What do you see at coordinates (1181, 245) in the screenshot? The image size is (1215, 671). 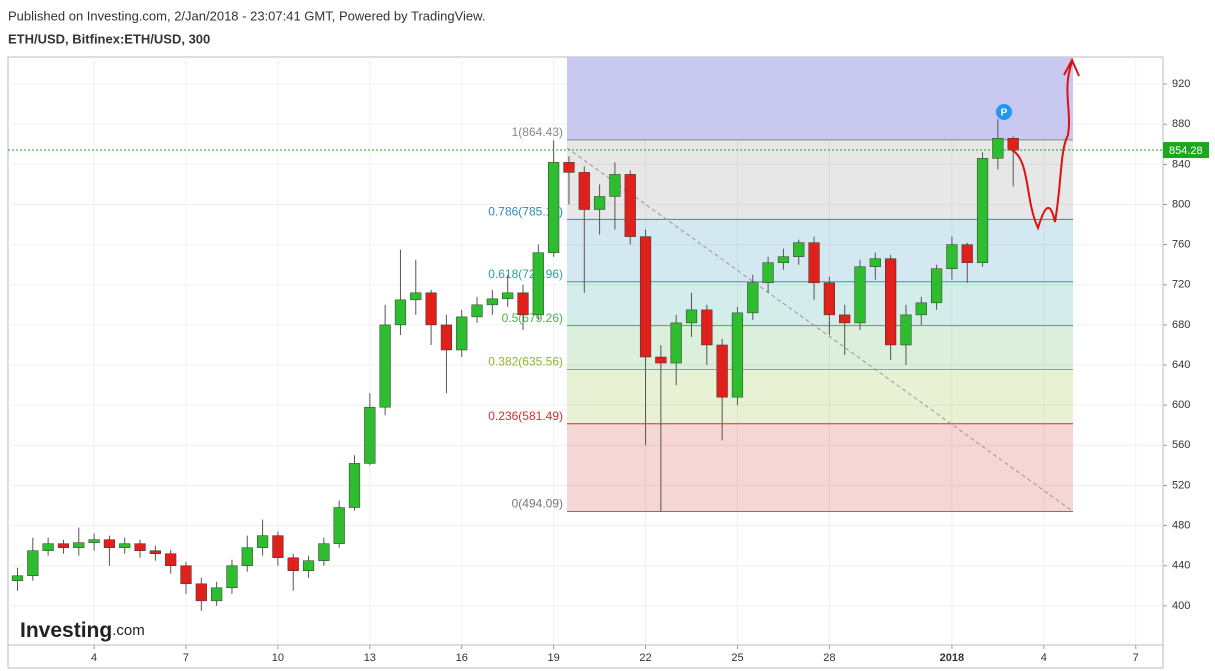 I see `y-tick-label: 760` at bounding box center [1181, 245].